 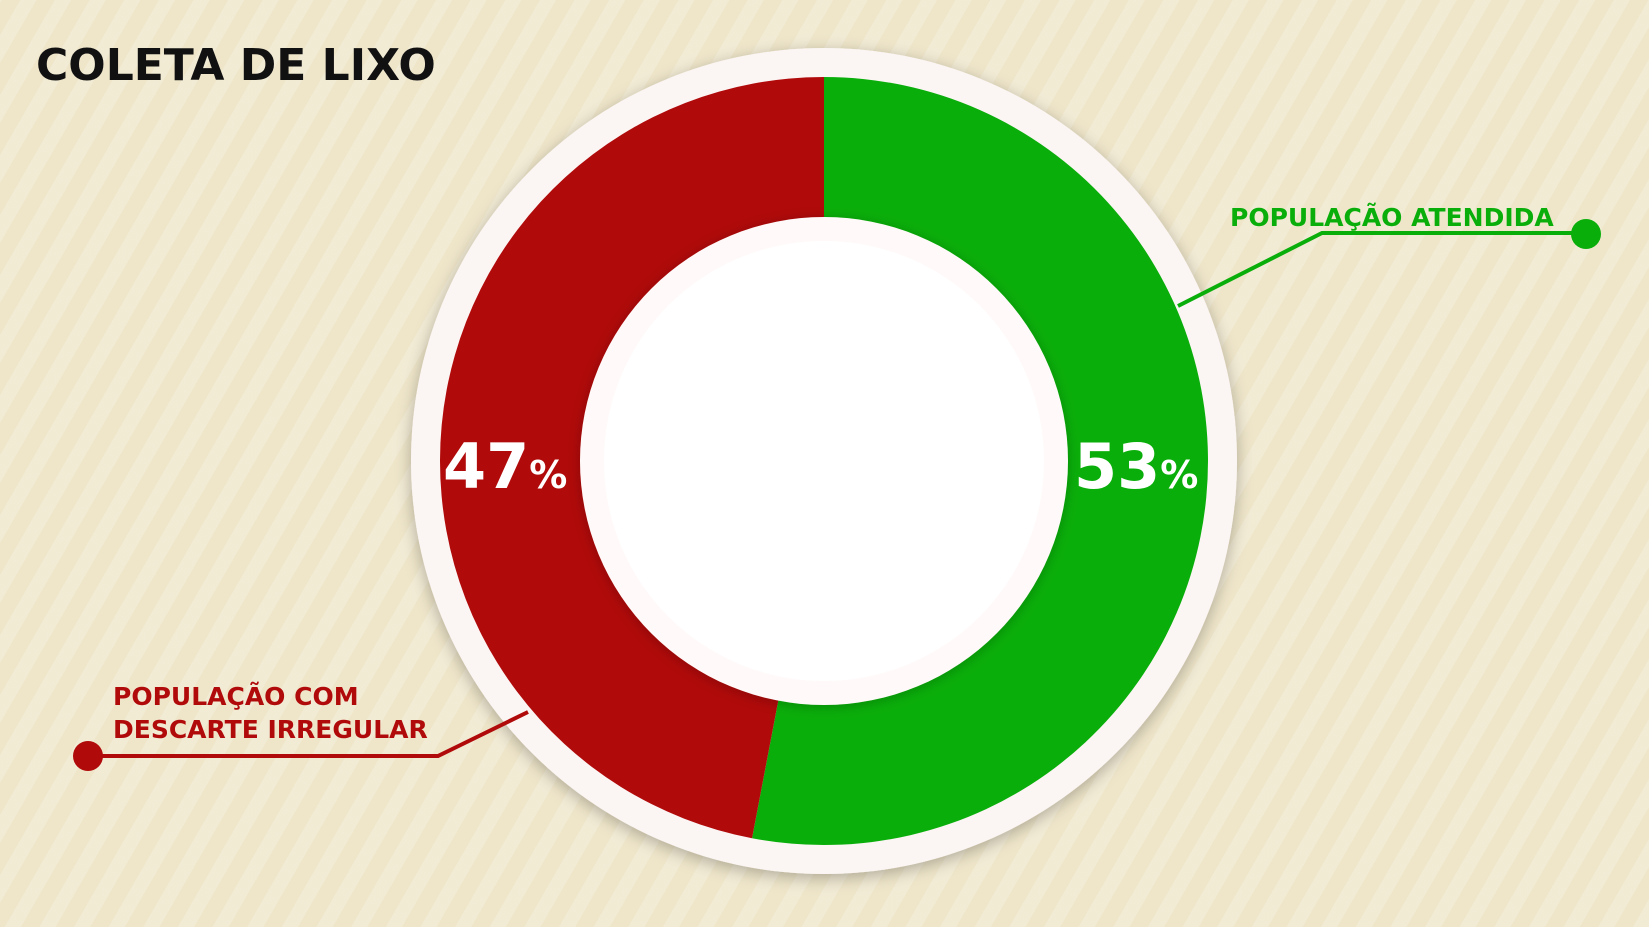 I want to click on callout-dot-attended, so click(x=1586, y=234).